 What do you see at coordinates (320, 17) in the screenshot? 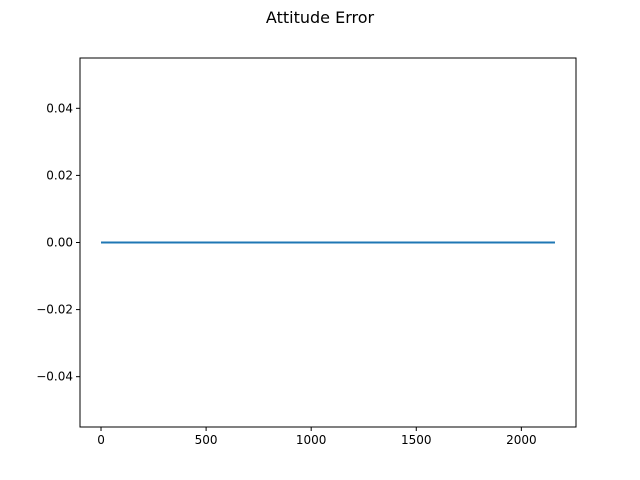
I see `chart-title: Attitude Error` at bounding box center [320, 17].